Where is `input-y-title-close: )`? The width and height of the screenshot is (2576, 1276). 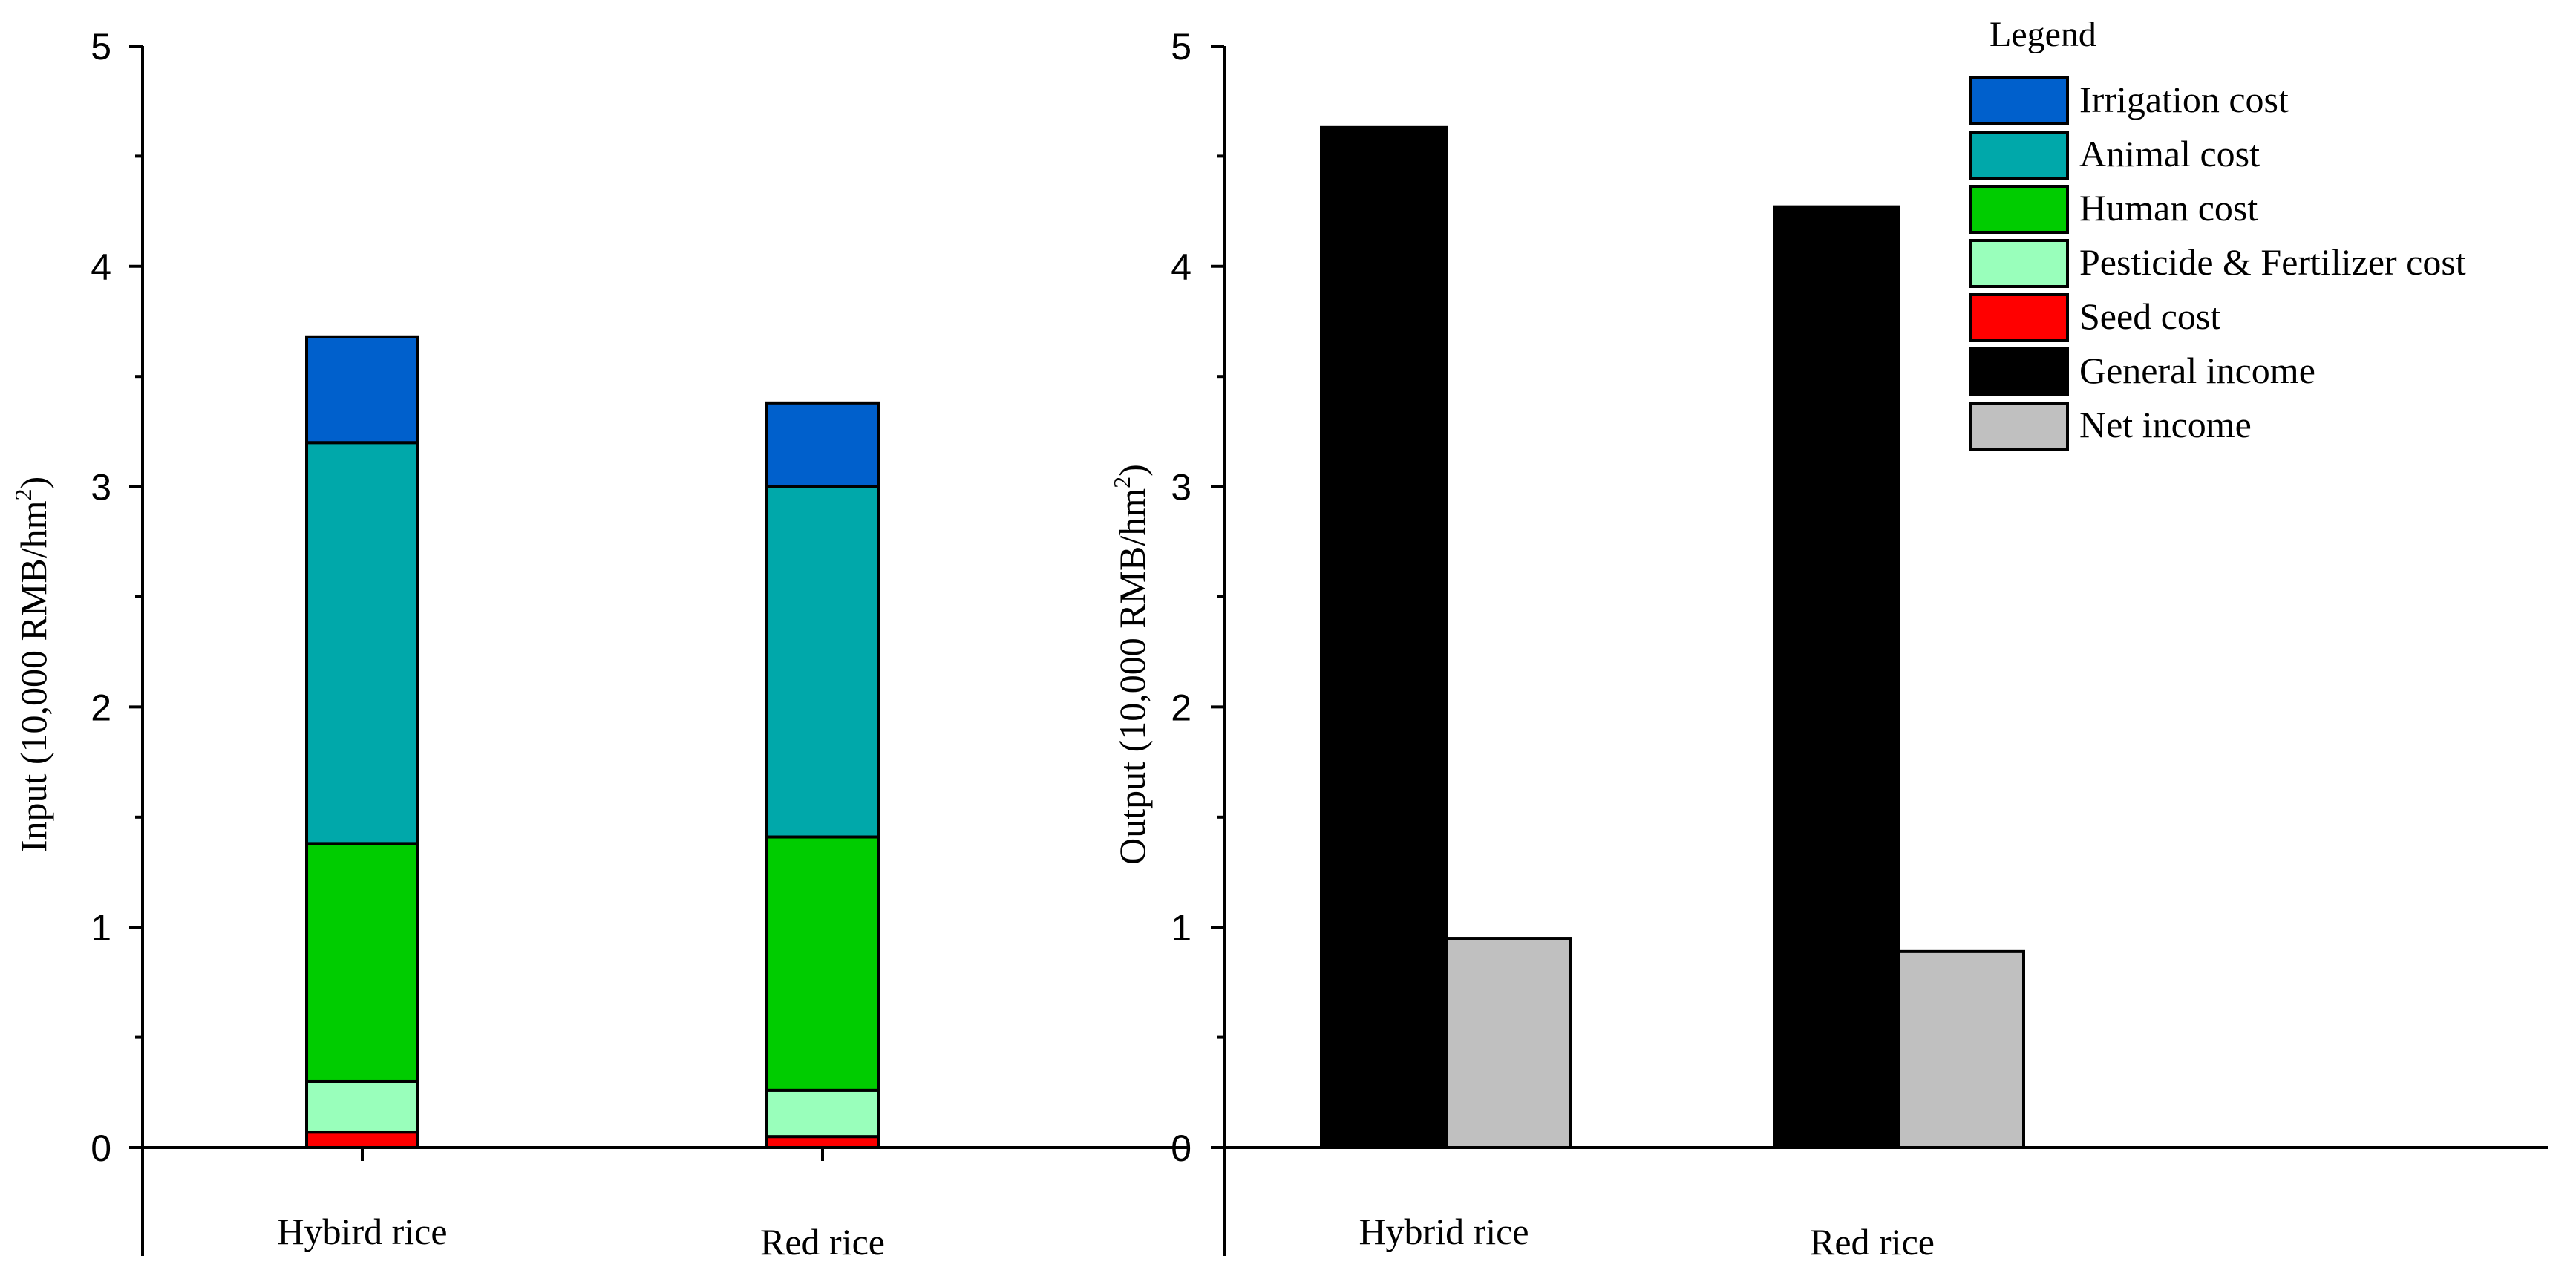
input-y-title-close: ) is located at coordinates (33, 483).